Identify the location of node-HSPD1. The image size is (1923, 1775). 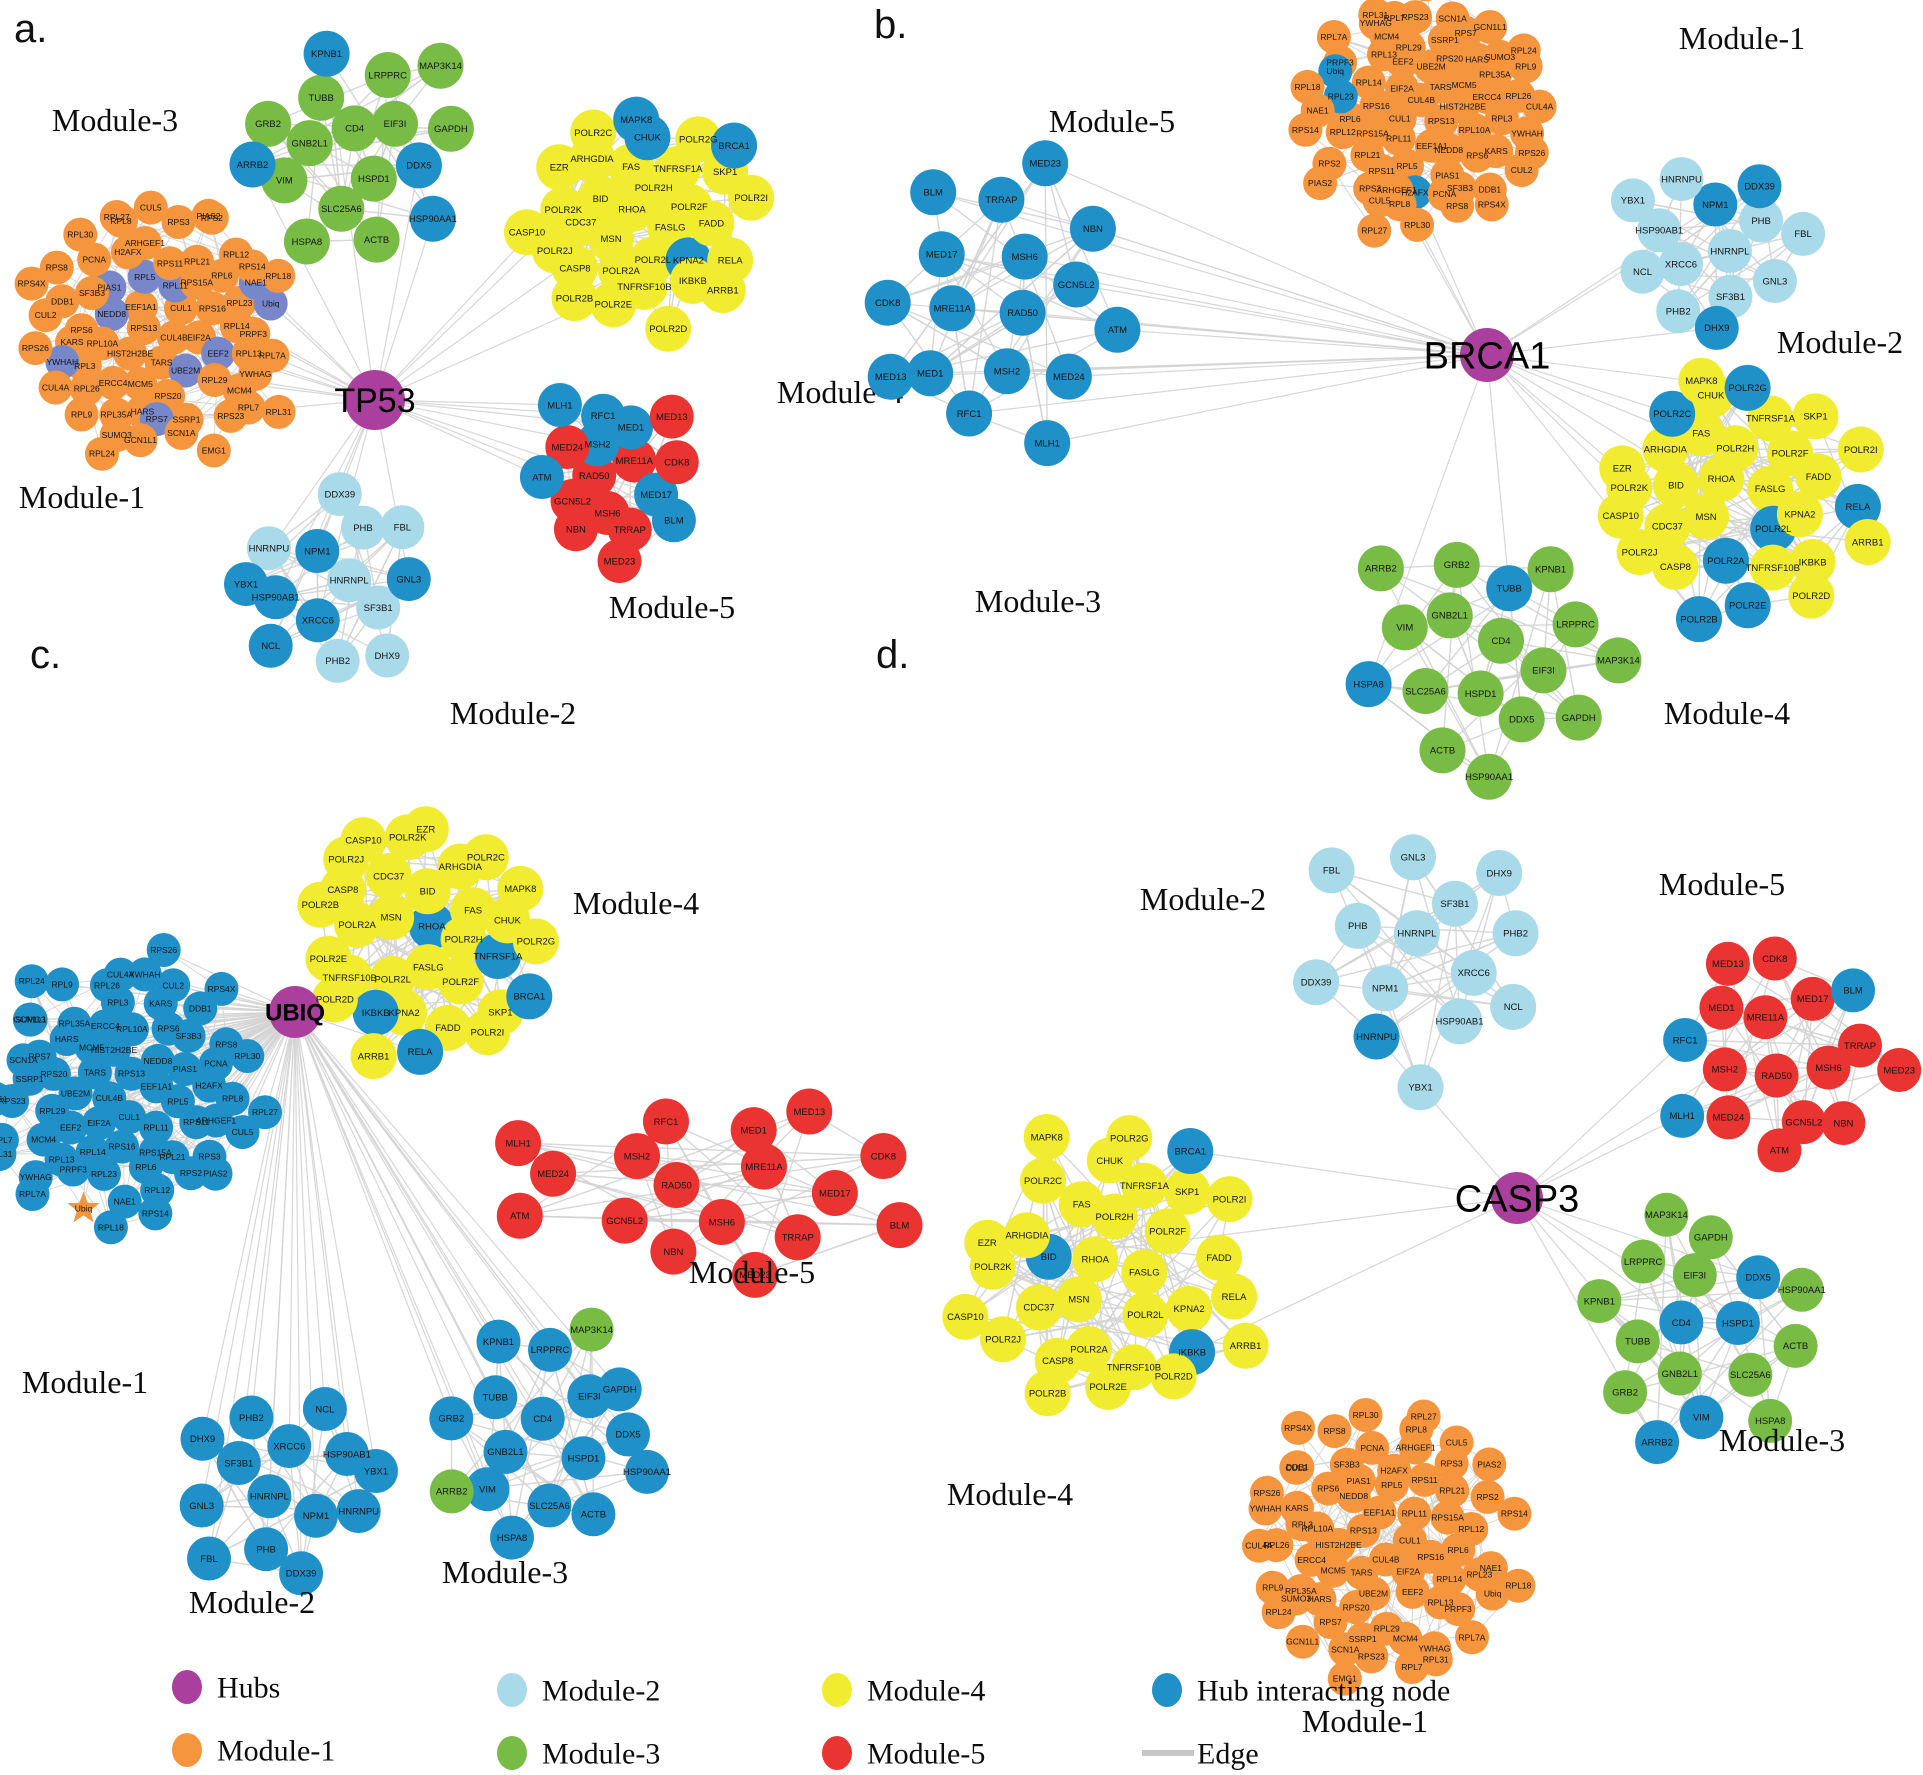
(1480, 693).